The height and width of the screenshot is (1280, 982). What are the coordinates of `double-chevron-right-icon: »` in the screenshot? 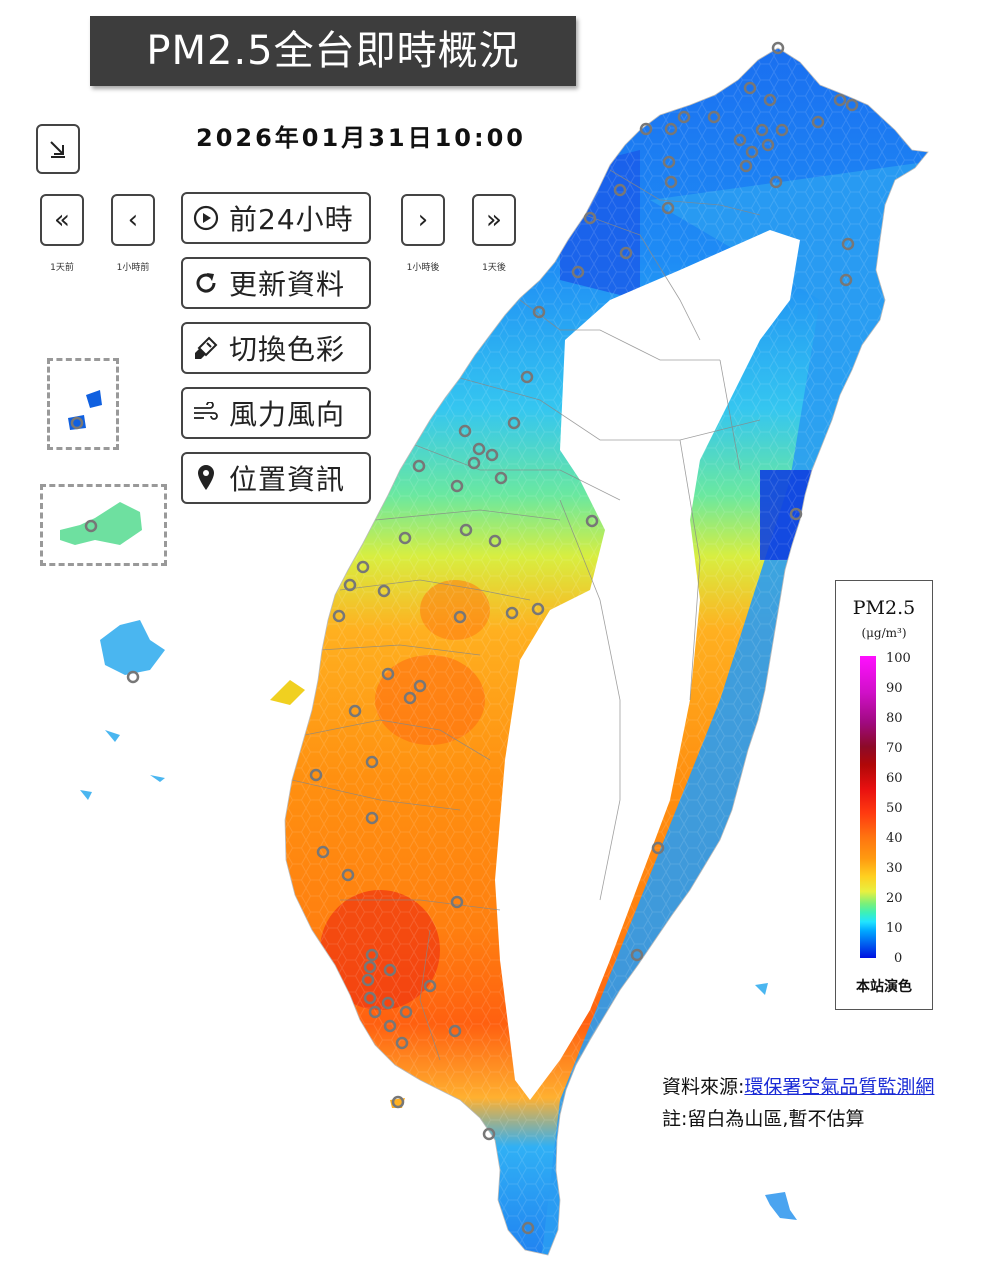 It's located at (494, 220).